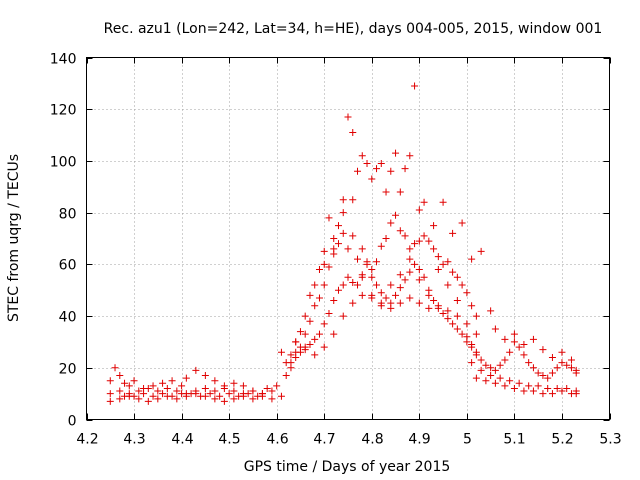  What do you see at coordinates (134, 440) in the screenshot?
I see `x-tick-label: 4.3` at bounding box center [134, 440].